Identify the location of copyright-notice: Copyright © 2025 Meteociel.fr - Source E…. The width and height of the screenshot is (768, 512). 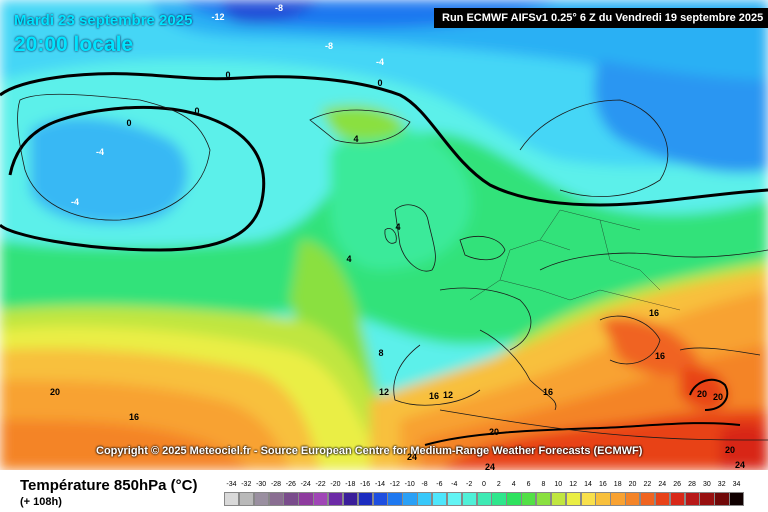
(369, 451).